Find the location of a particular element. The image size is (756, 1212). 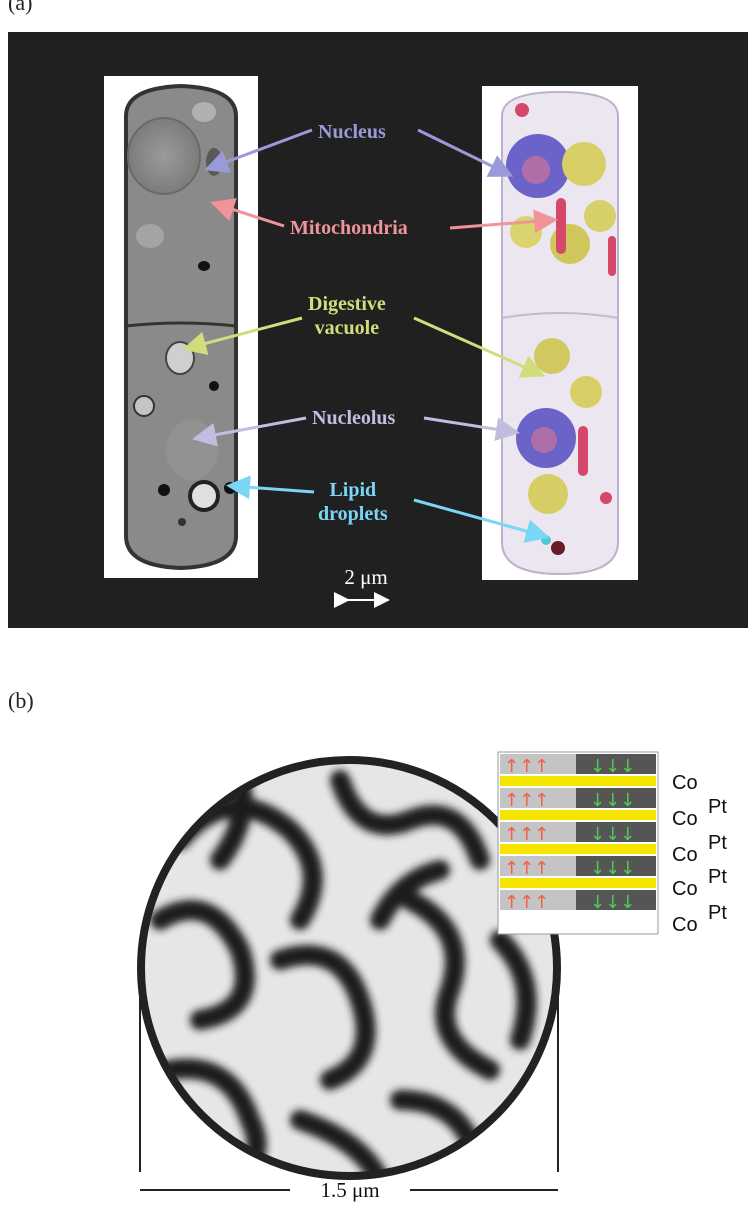

layer-co-5: ↑↑↑ ↓↓↓ is located at coordinates (578, 901).